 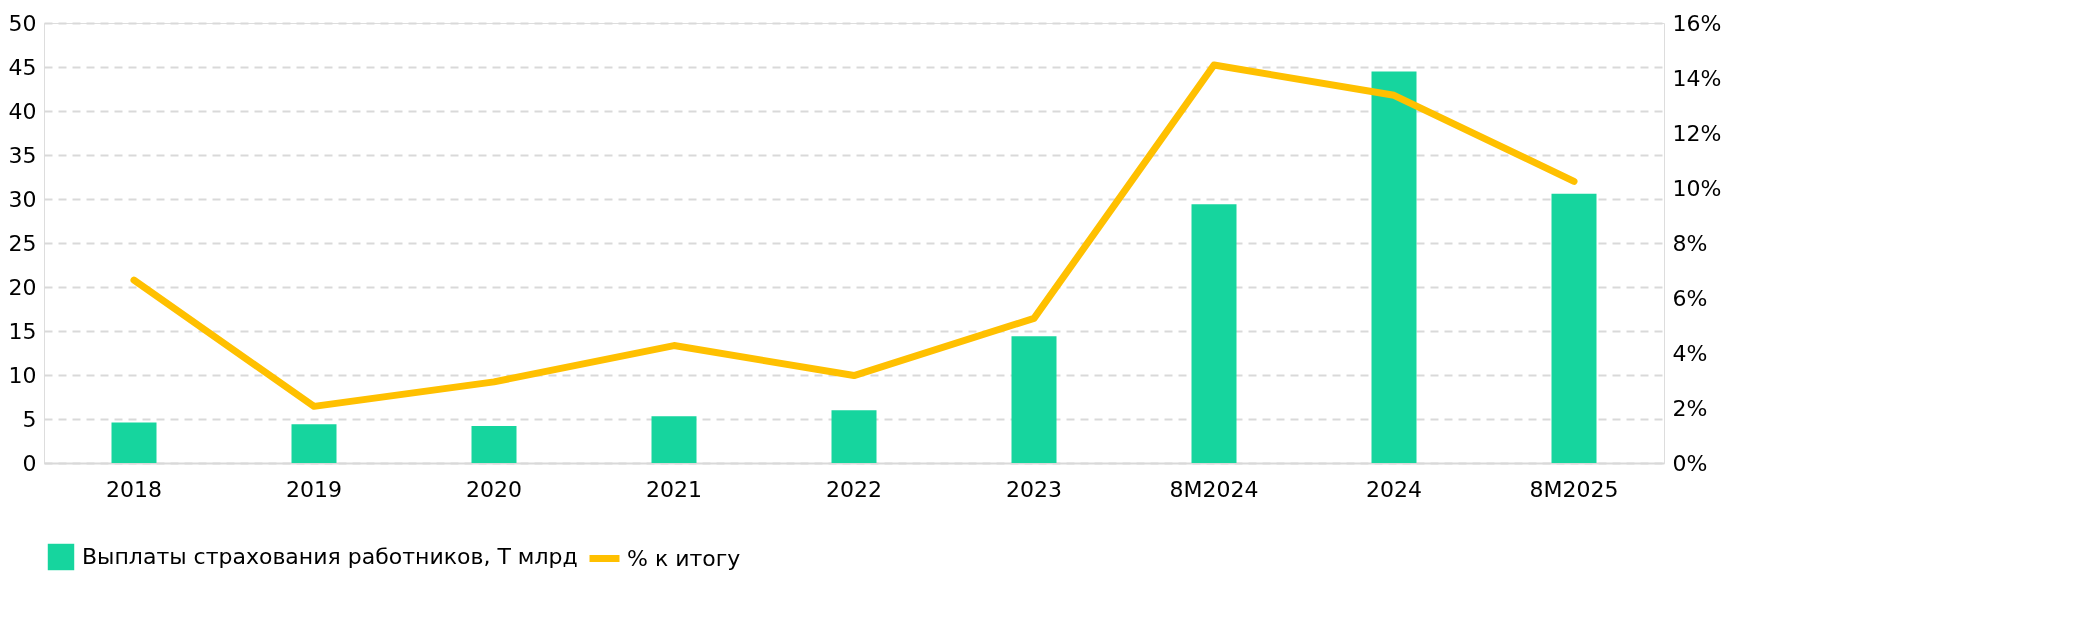 I want to click on y-tick-label: 0, so click(x=29, y=463).